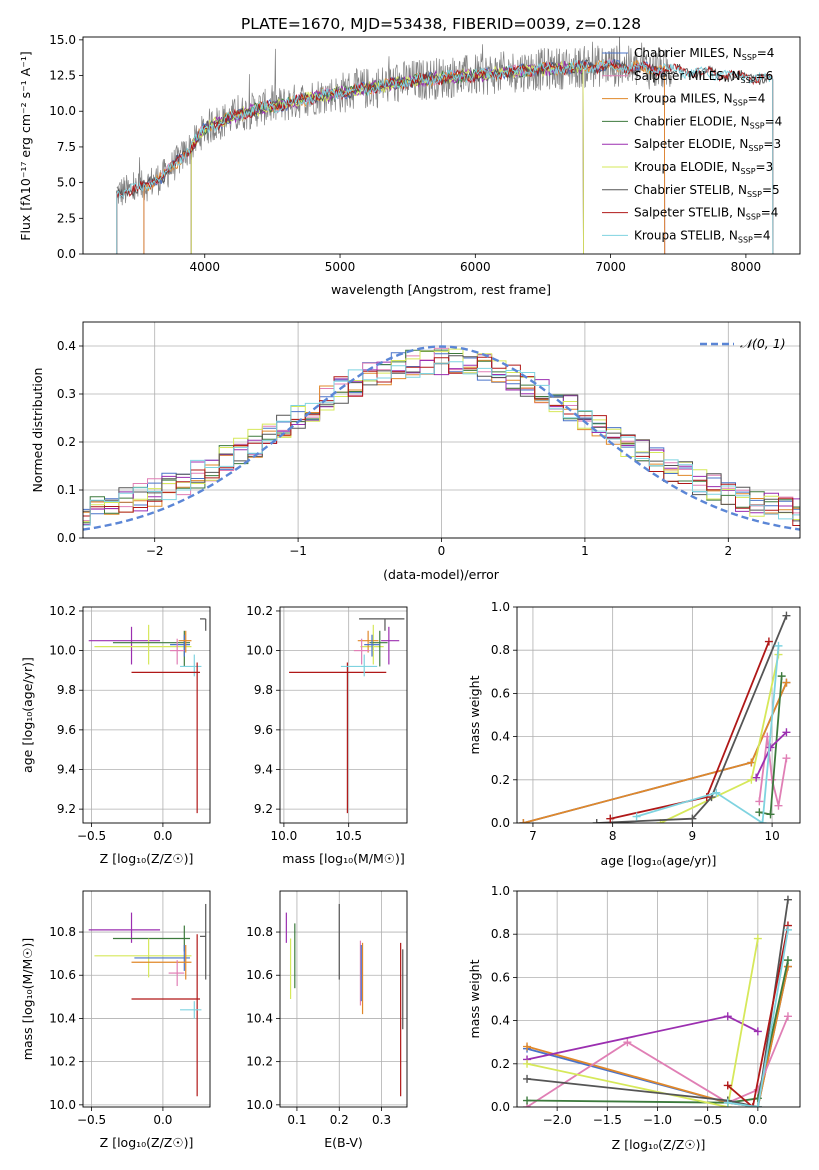 The height and width of the screenshot is (1170, 819). I want to click on massebv-frame, so click(343, 999).